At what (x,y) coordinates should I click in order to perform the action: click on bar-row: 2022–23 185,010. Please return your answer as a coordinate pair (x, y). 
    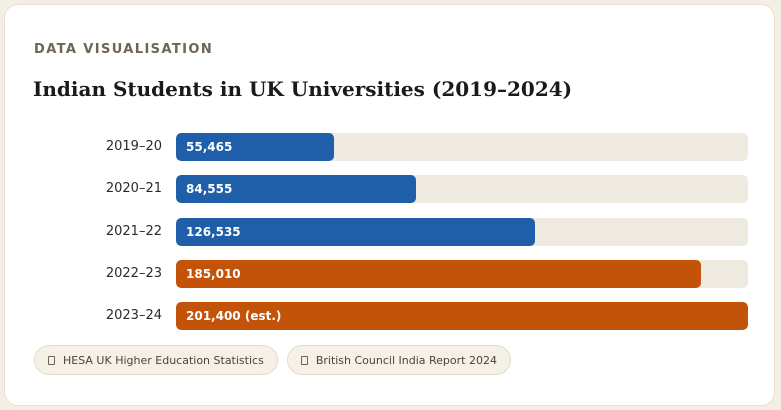
    Looking at the image, I should click on (390, 274).